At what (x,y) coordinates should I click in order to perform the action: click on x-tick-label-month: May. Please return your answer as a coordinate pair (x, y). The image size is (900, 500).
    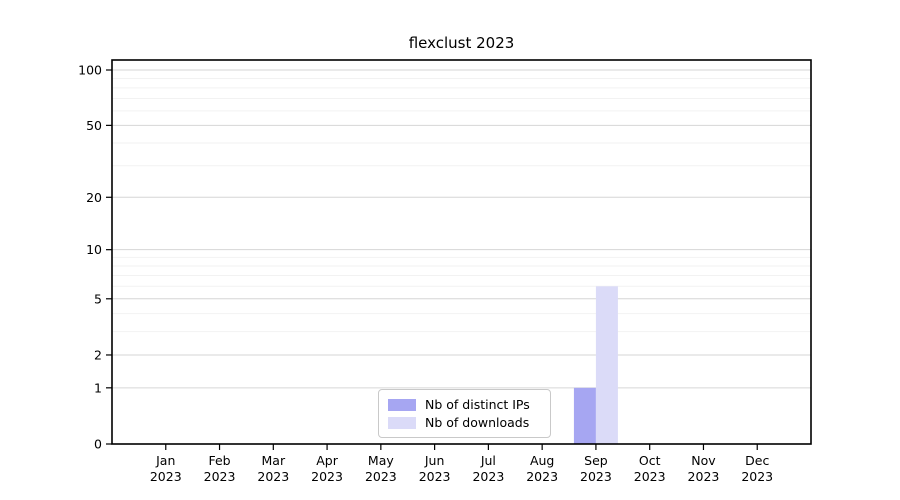
    Looking at the image, I should click on (381, 460).